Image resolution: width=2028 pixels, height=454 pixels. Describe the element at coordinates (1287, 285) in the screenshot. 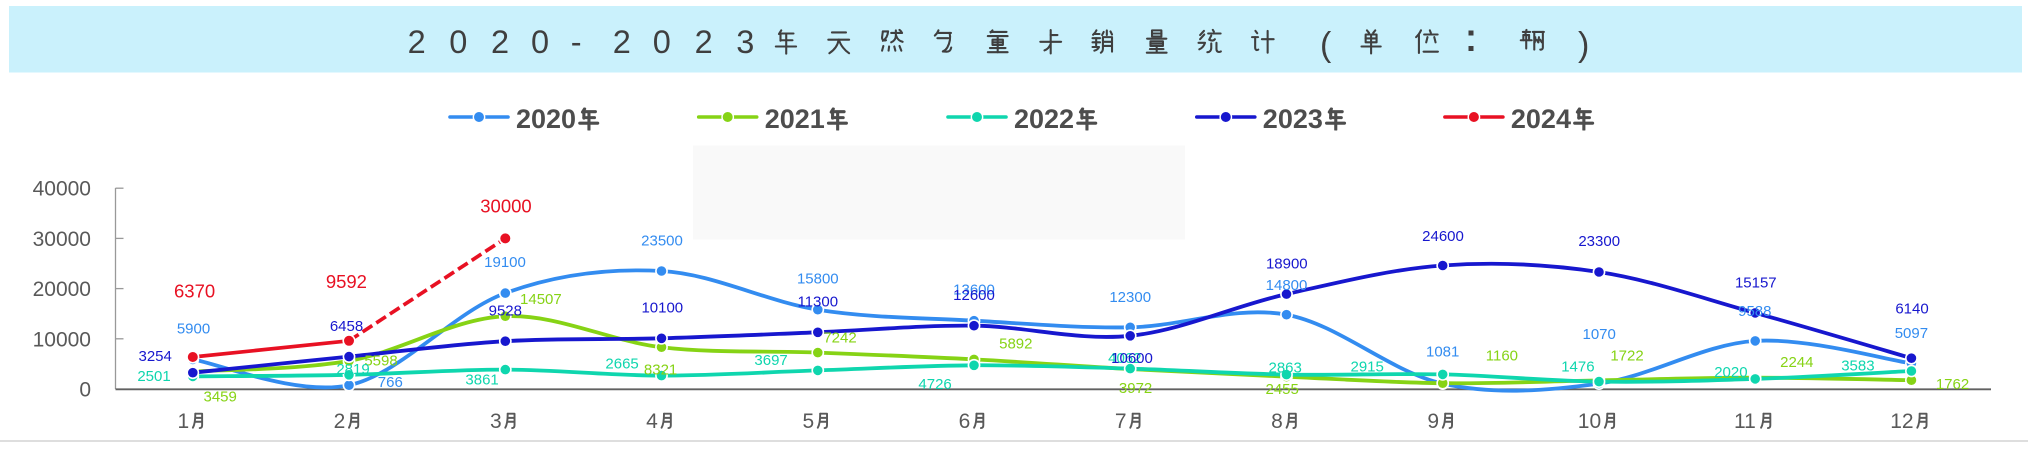

I see `svg-text: 14800` at that location.